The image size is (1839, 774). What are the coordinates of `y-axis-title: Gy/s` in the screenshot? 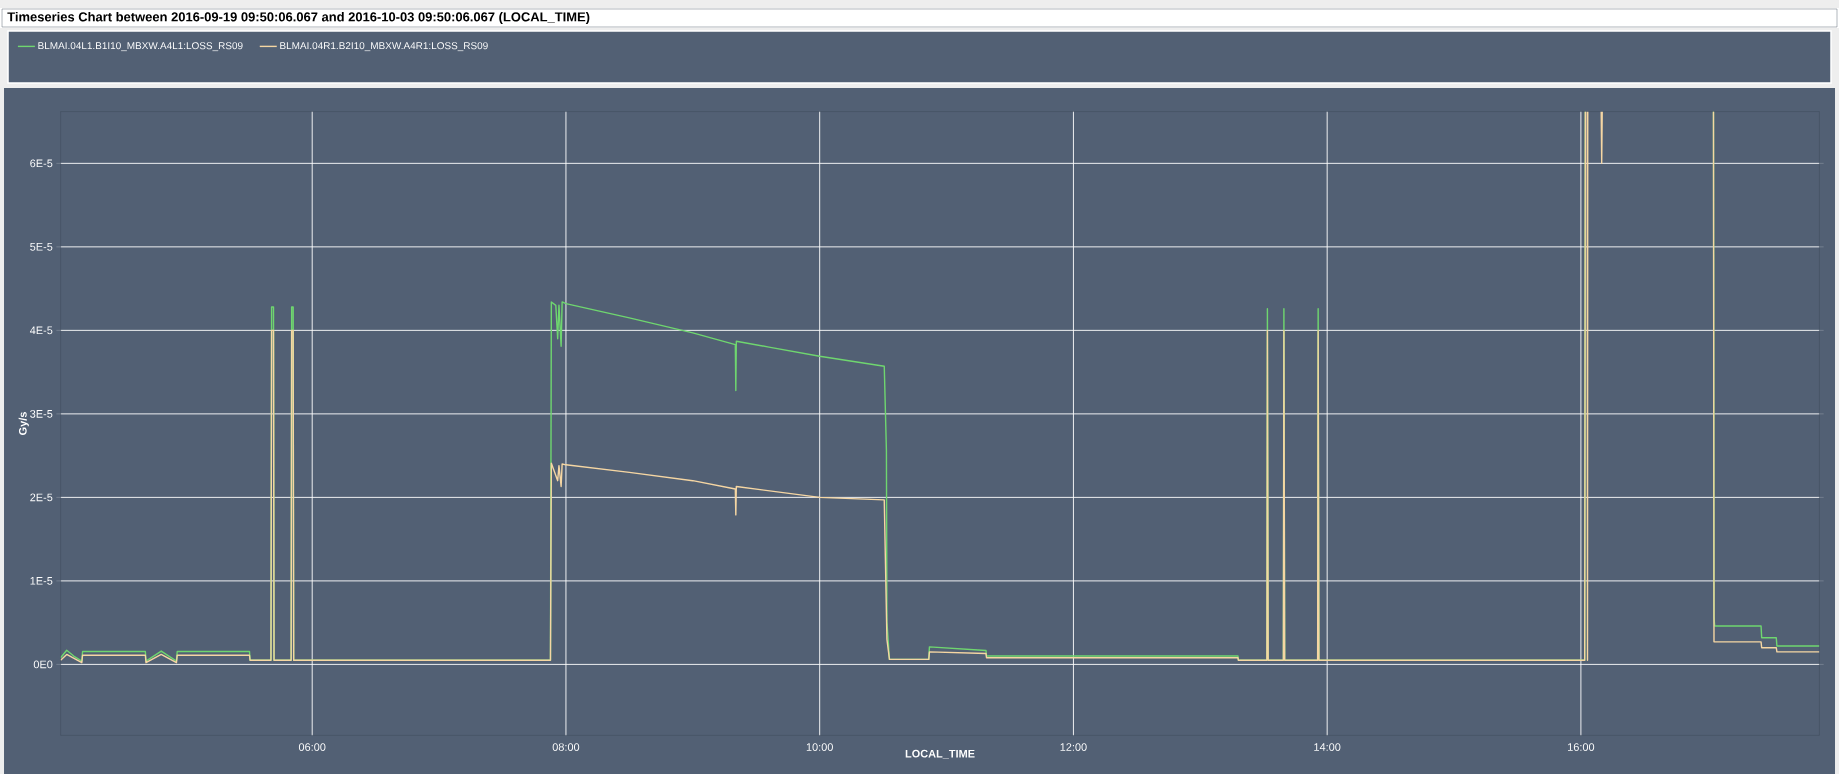 It's located at (23, 423).